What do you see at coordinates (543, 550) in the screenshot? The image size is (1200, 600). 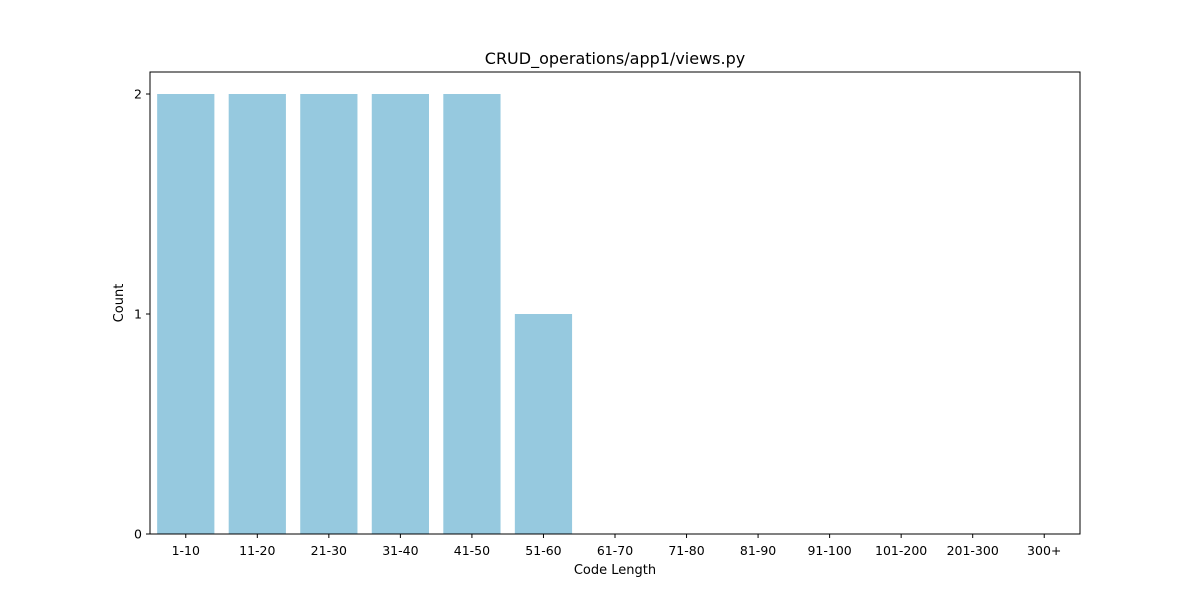 I see `x-tick-label: 51-60` at bounding box center [543, 550].